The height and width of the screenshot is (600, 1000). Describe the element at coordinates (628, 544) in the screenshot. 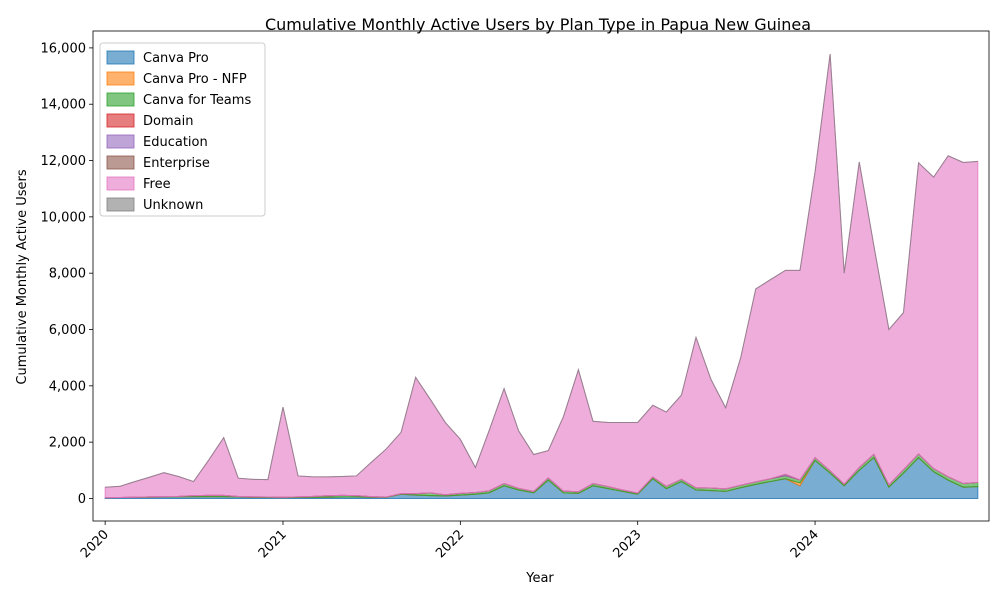

I see `x-tick-label: 2023` at that location.